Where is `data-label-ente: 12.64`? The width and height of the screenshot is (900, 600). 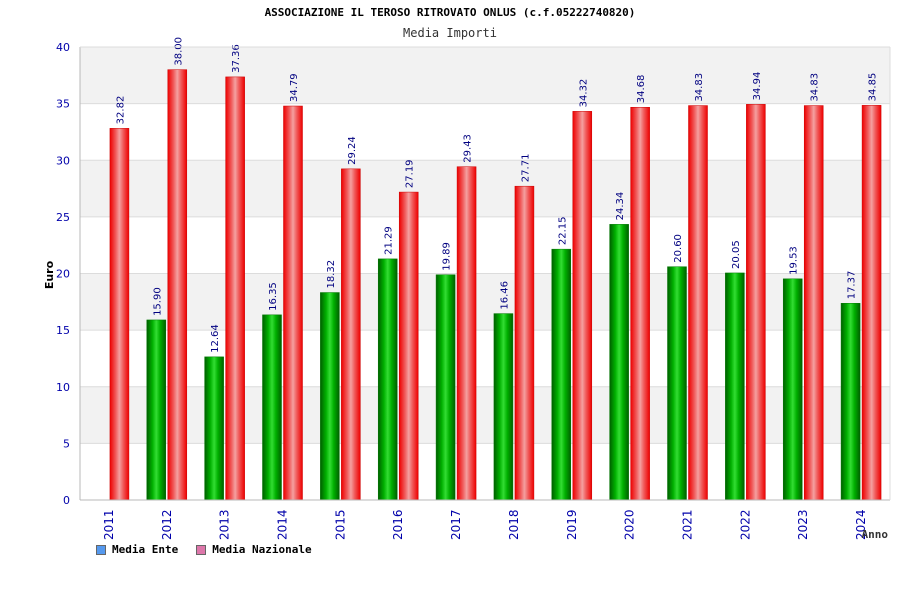 data-label-ente: 12.64 is located at coordinates (215, 338).